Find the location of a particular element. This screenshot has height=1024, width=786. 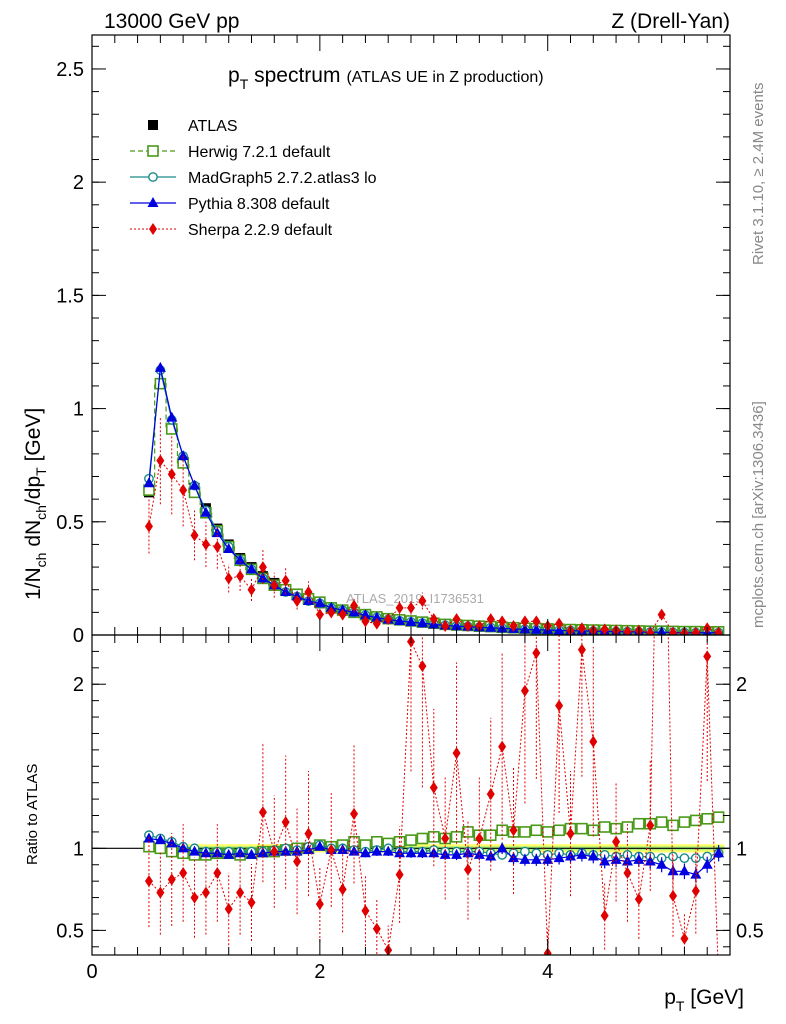

chart-title: pT spectrum (ATLAS UE in Z production) is located at coordinates (386, 78).